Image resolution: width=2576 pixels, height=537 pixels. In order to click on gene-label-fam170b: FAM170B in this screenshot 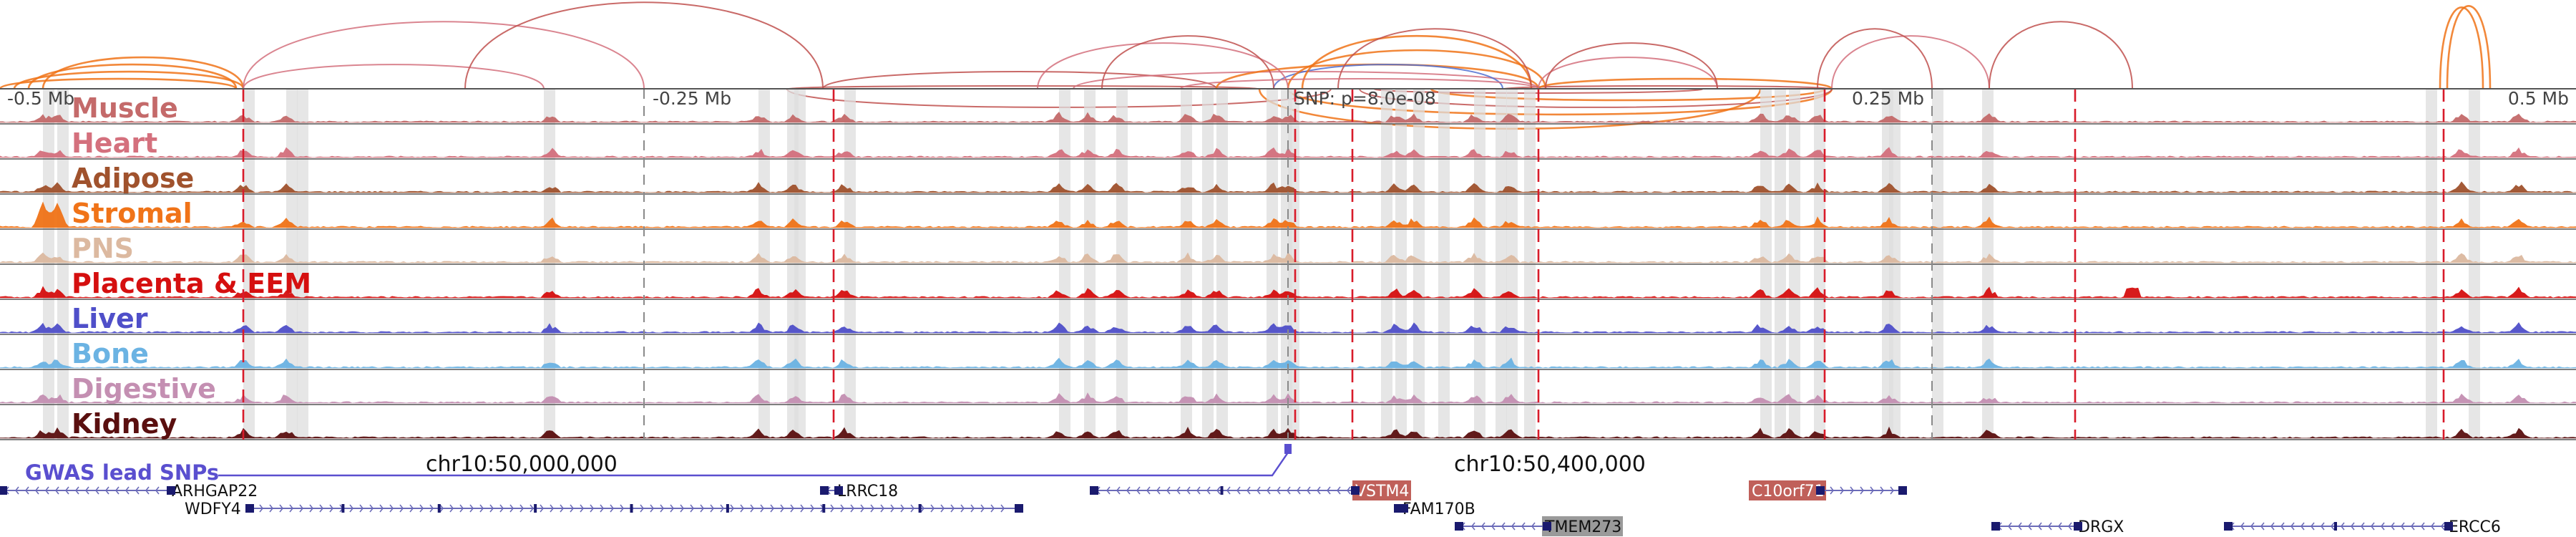, I will do `click(1438, 509)`.